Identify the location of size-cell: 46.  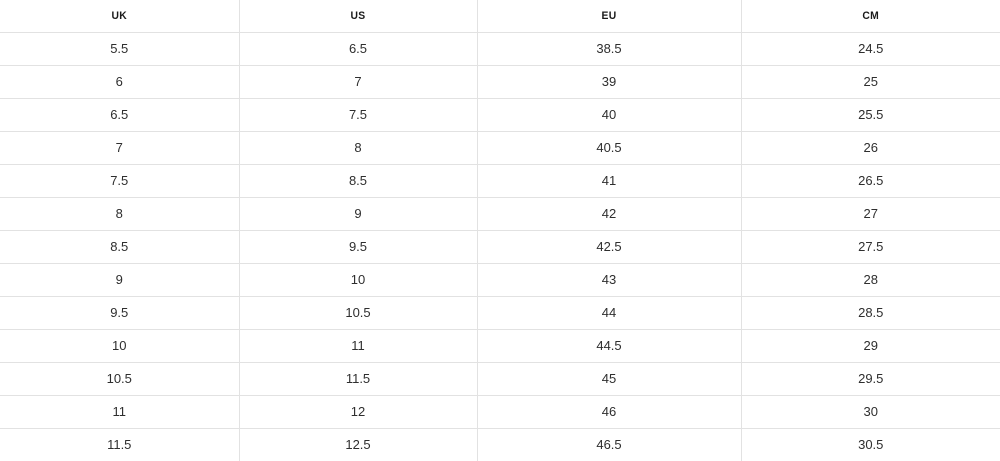
(609, 412).